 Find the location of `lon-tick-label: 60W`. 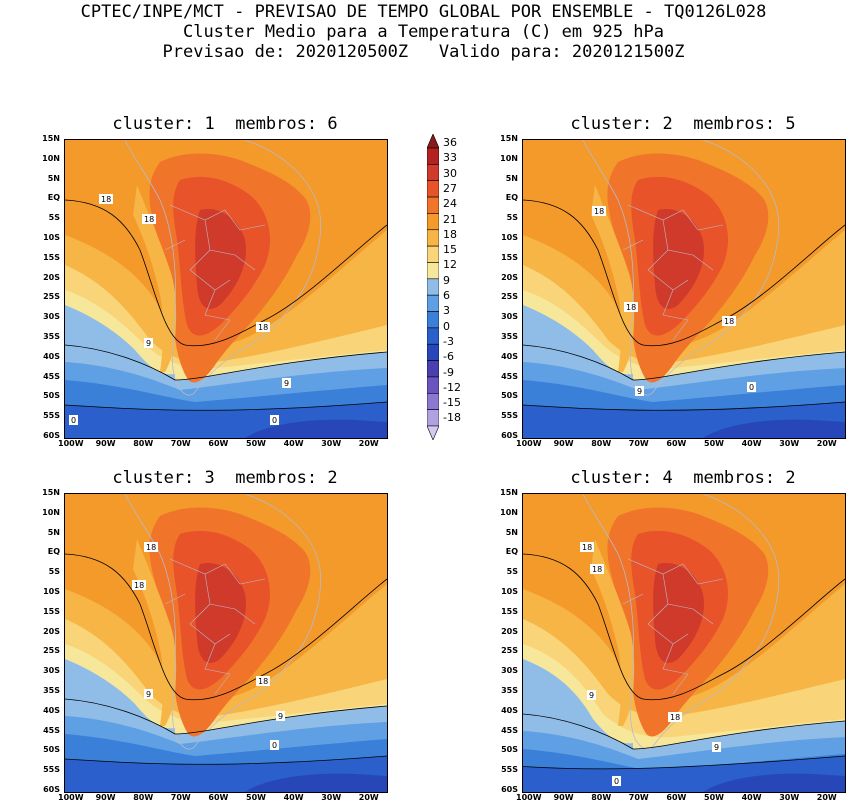

lon-tick-label: 60W is located at coordinates (676, 797).